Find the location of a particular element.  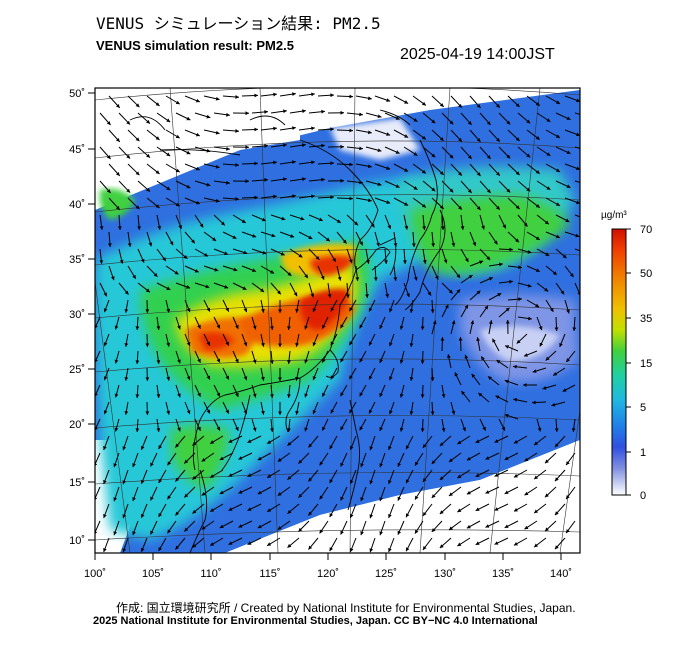

colorbar-label: 35 is located at coordinates (646, 319).